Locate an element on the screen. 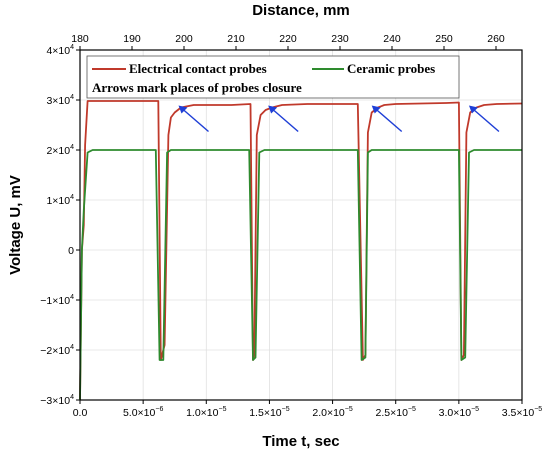 The height and width of the screenshot is (457, 550). closure-arrows is located at coordinates (339, 119).